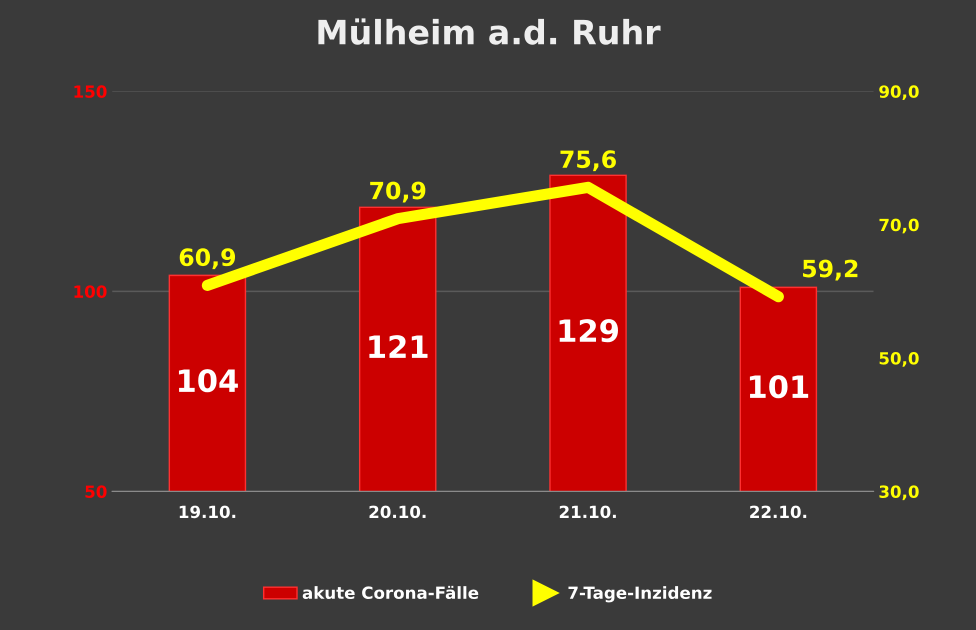  Describe the element at coordinates (588, 512) in the screenshot. I see `x-tick-label: 21.10.` at that location.